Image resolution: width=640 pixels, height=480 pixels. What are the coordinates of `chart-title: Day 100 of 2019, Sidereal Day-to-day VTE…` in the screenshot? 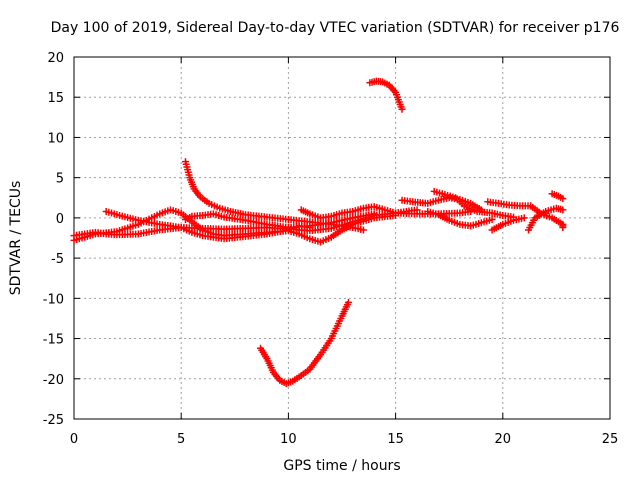 It's located at (335, 28).